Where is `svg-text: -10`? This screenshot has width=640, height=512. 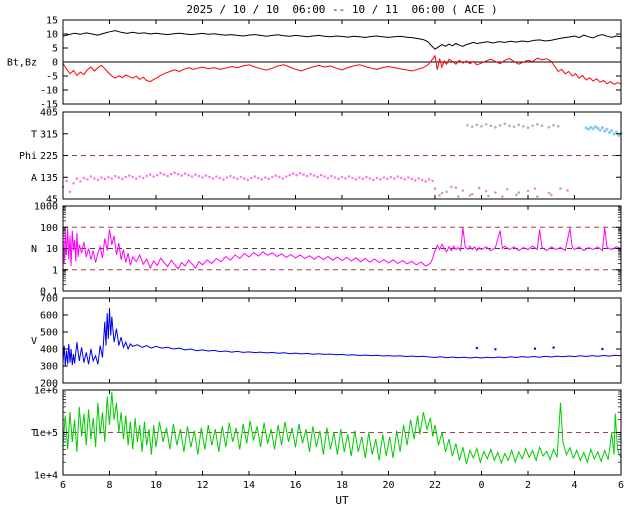
svg-text: -10 is located at coordinates (49, 91).